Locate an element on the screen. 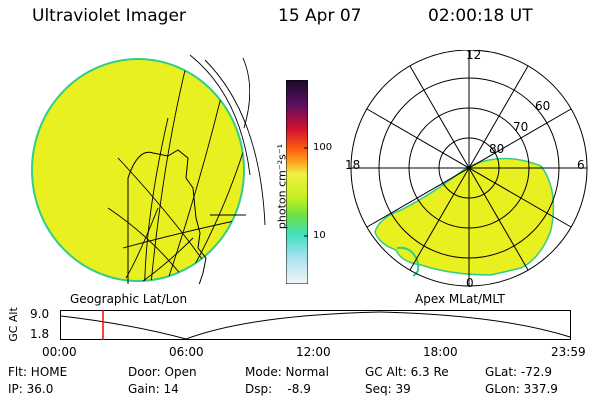 The image size is (600, 400). time-tick-0000: 00:00 is located at coordinates (59, 352).